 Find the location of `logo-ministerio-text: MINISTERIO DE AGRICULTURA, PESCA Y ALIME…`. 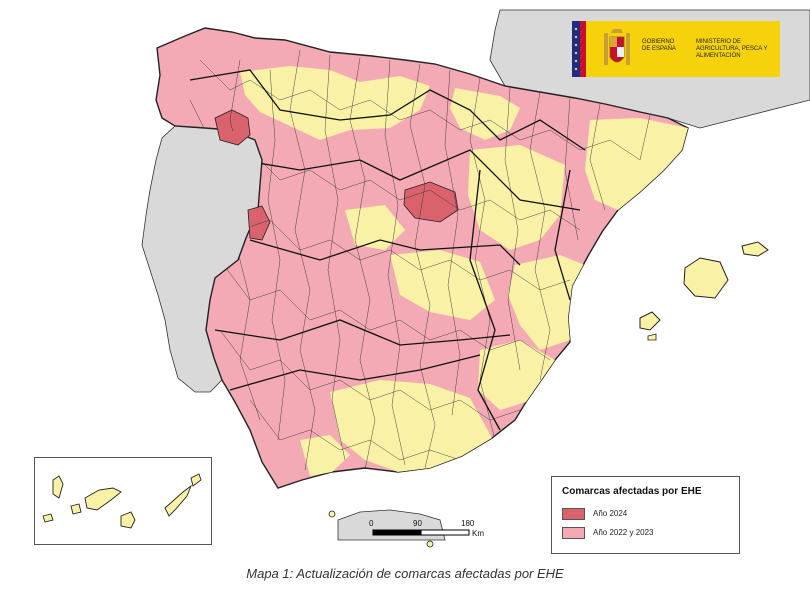

logo-ministerio-text: MINISTERIO DE AGRICULTURA, PESCA Y ALIME… is located at coordinates (732, 49).